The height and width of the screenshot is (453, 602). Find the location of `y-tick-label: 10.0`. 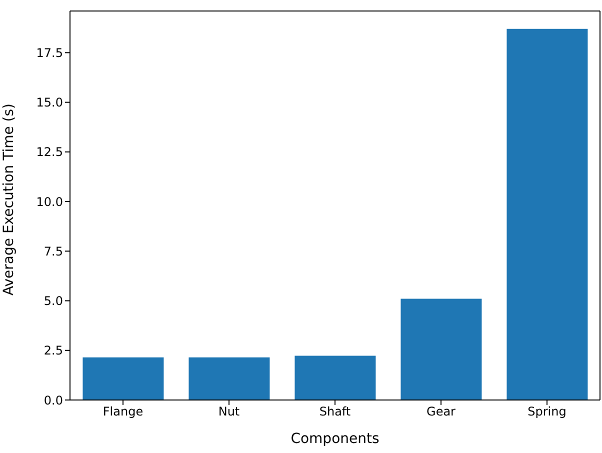

y-tick-label: 10.0 is located at coordinates (49, 201).